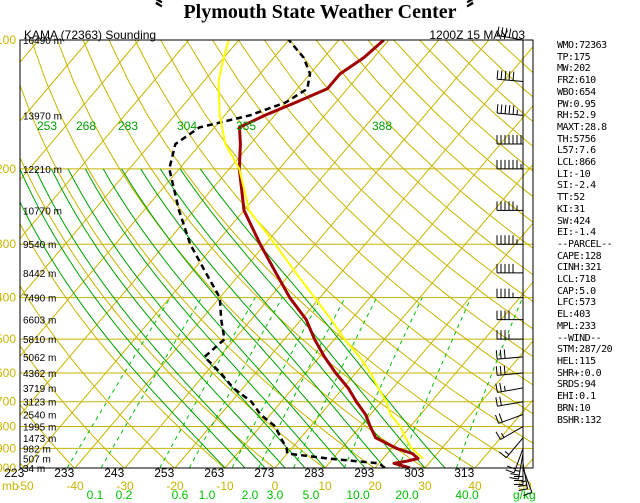 Image resolution: width=640 pixels, height=503 pixels. I want to click on mixing-ratio-tick-label: 2.0, so click(250, 495).